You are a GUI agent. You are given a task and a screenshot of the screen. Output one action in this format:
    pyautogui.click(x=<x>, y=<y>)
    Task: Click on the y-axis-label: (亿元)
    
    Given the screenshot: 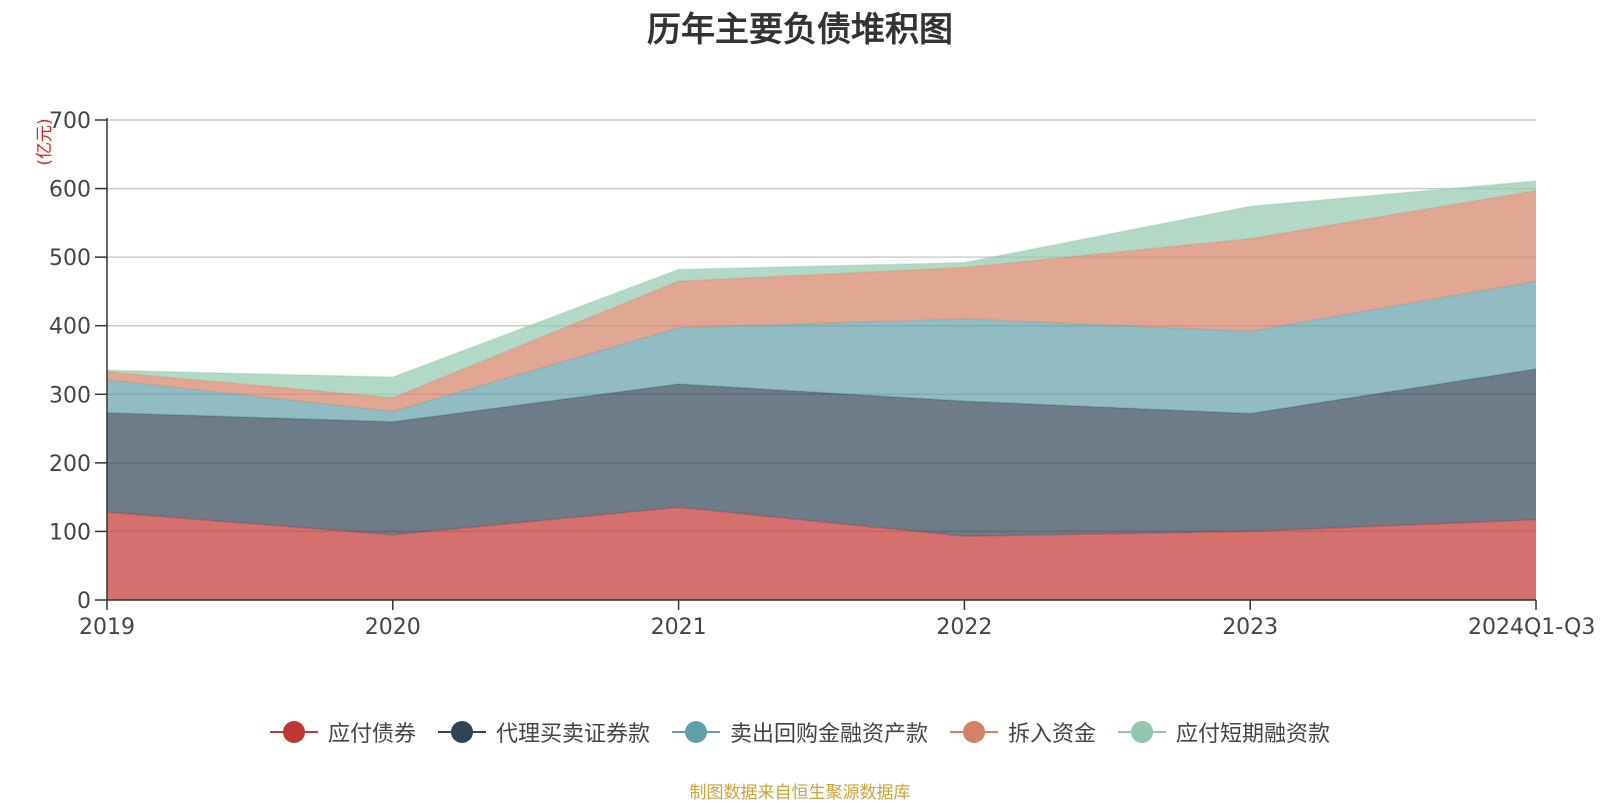 What is the action you would take?
    pyautogui.click(x=45, y=141)
    